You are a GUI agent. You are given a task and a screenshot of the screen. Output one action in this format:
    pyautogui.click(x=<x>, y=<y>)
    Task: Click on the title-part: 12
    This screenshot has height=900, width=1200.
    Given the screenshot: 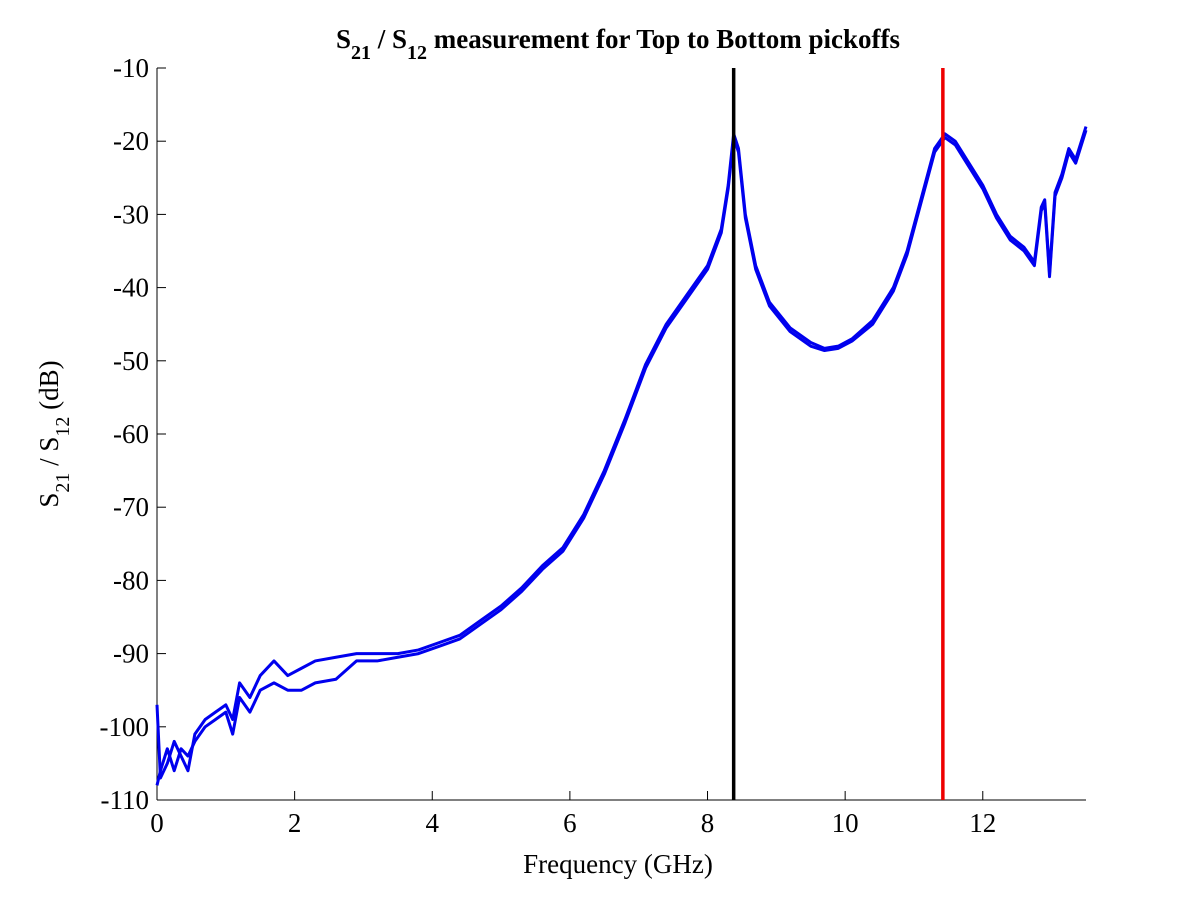 What is the action you would take?
    pyautogui.click(x=417, y=53)
    